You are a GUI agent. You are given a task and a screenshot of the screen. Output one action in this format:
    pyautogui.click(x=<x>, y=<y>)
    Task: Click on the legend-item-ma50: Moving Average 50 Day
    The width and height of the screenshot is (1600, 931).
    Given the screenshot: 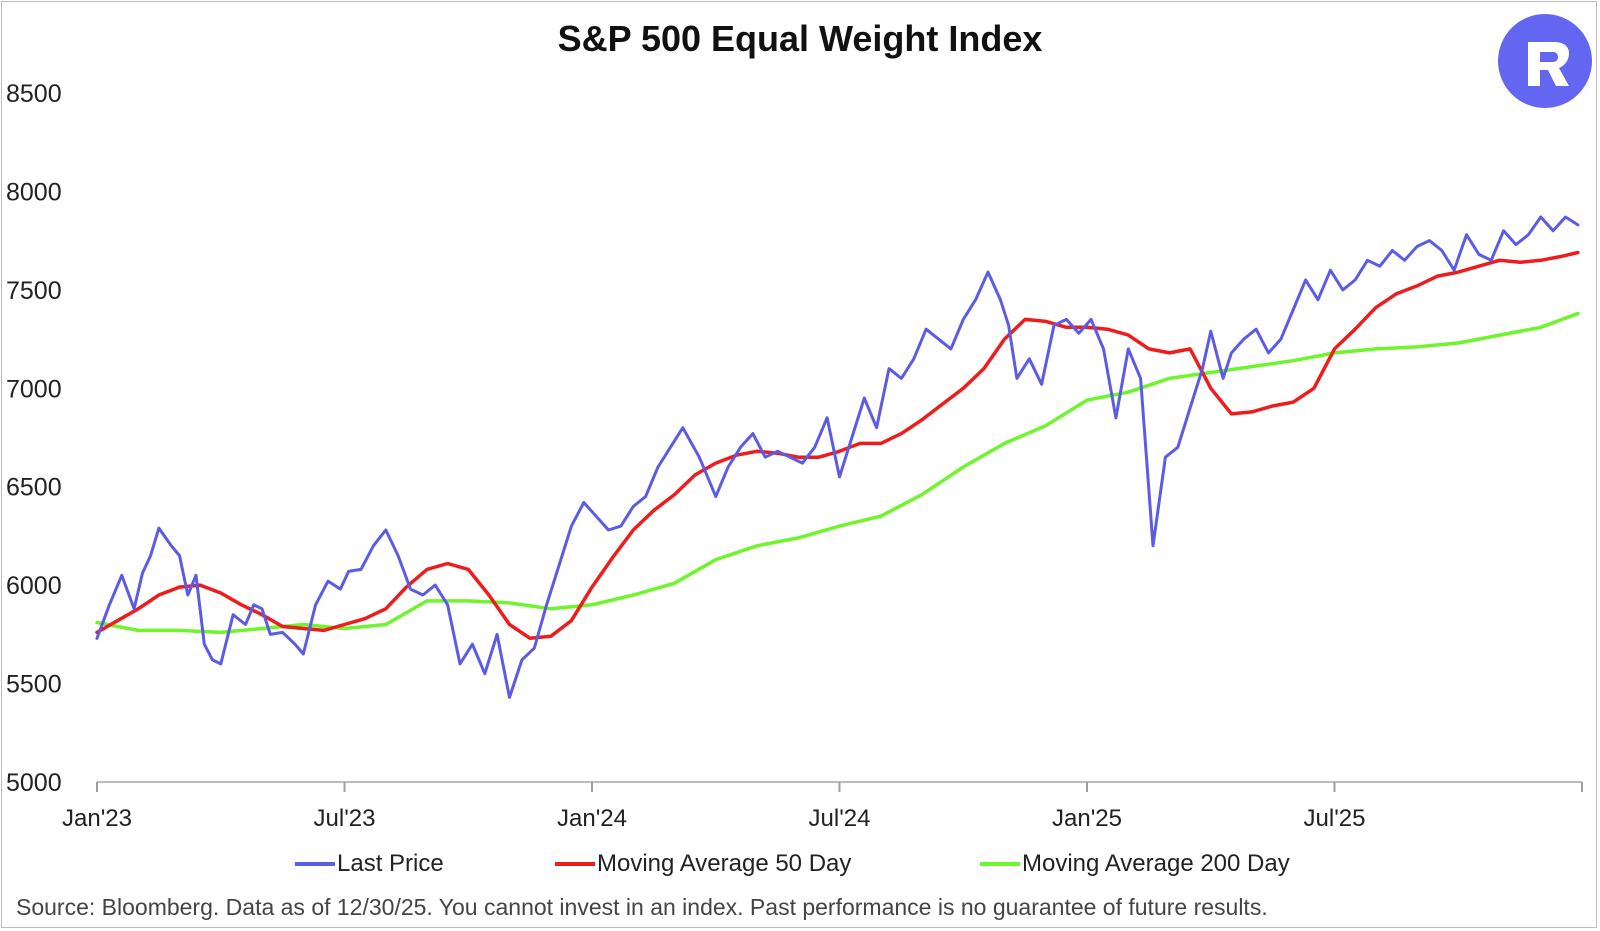 What is the action you would take?
    pyautogui.click(x=703, y=864)
    